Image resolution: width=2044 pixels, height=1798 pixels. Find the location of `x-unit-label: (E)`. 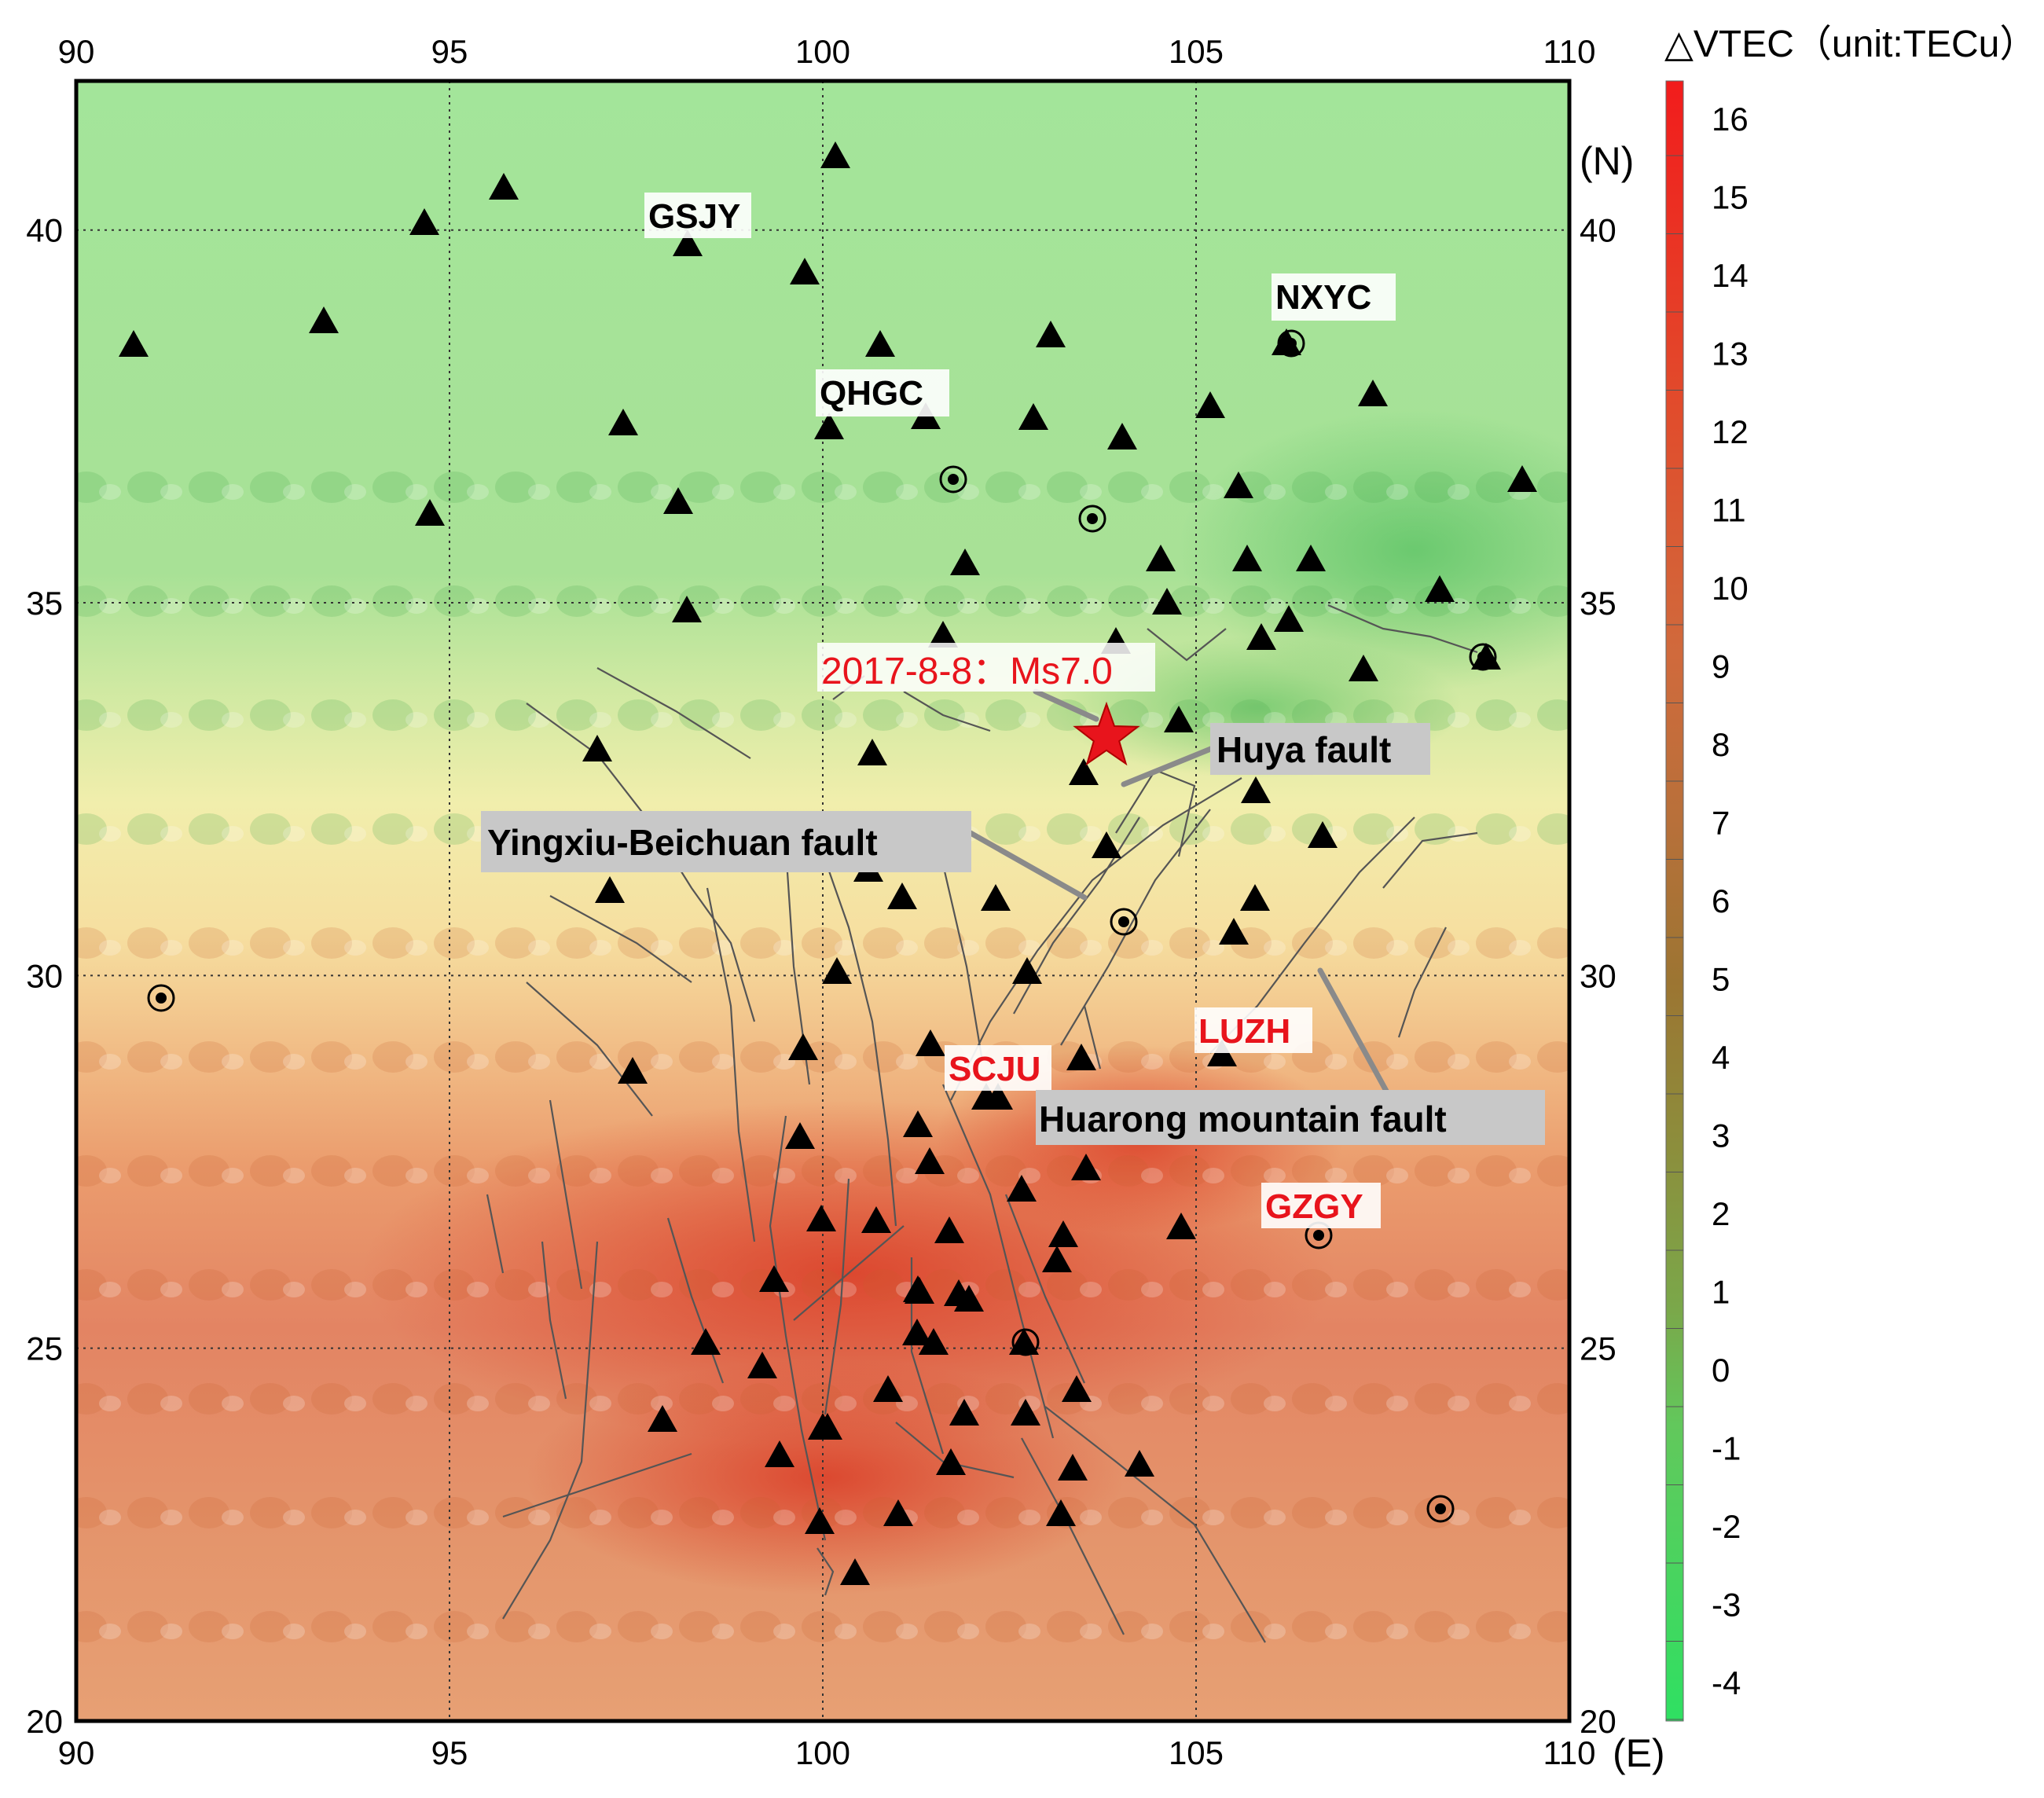

x-unit-label: (E) is located at coordinates (1639, 1753).